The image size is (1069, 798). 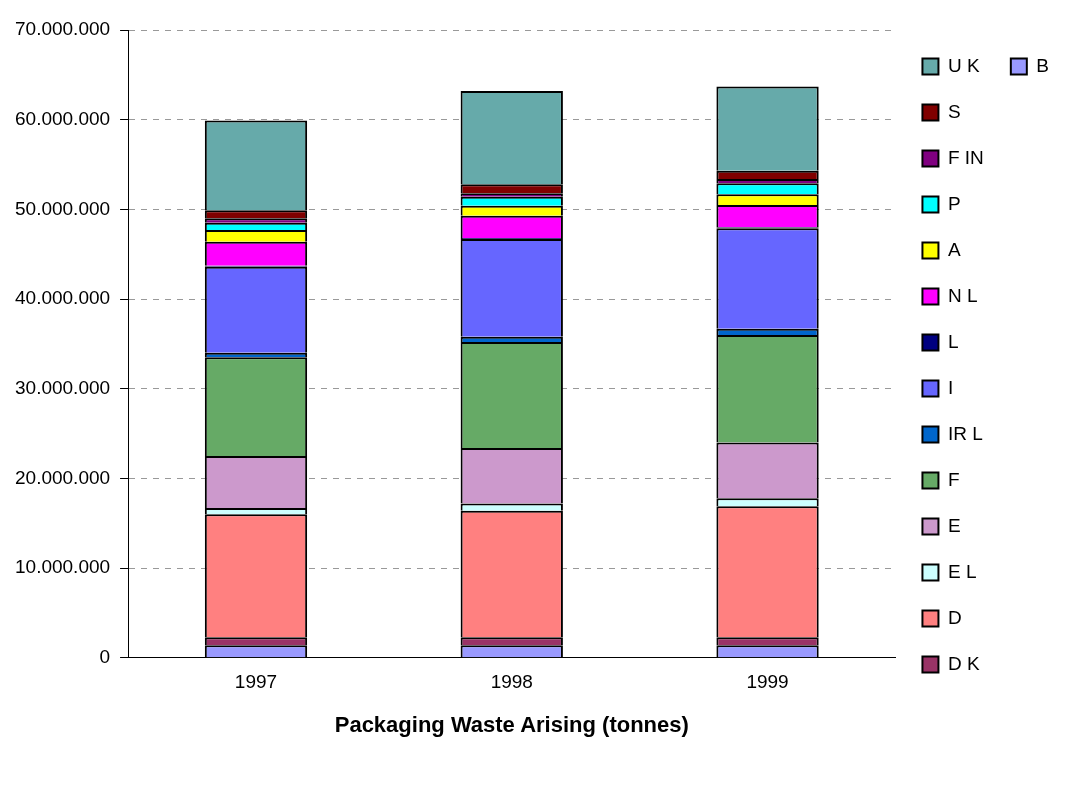 I want to click on legend-label: N L, so click(x=962, y=295).